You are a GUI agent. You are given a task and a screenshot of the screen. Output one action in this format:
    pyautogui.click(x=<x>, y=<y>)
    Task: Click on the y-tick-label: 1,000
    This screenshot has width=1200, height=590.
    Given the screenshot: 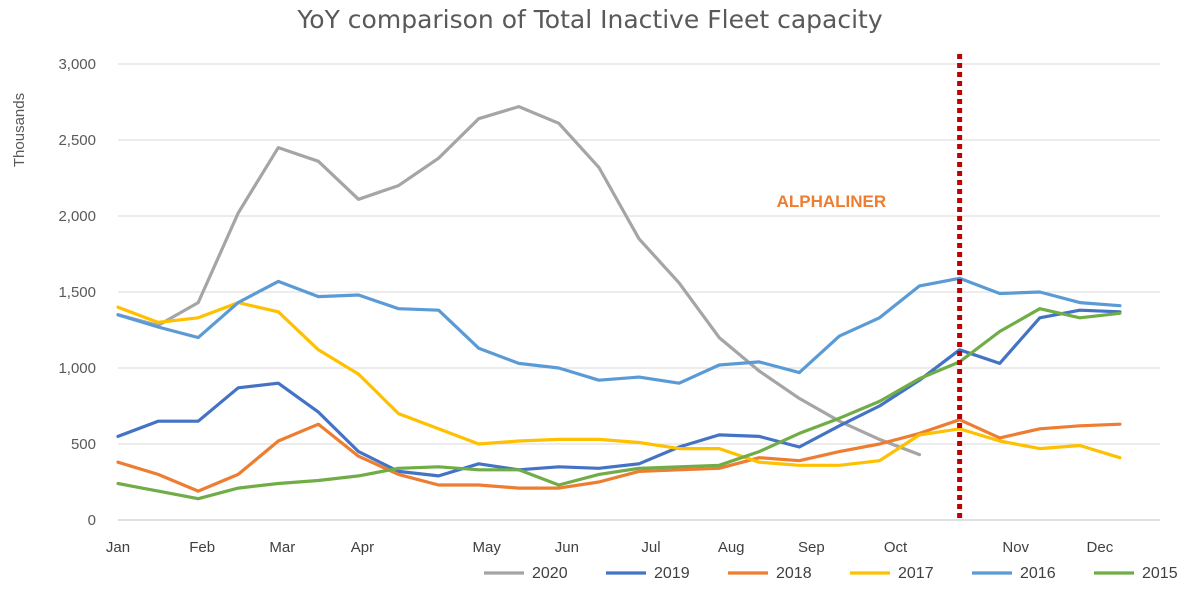 What is the action you would take?
    pyautogui.click(x=77, y=368)
    